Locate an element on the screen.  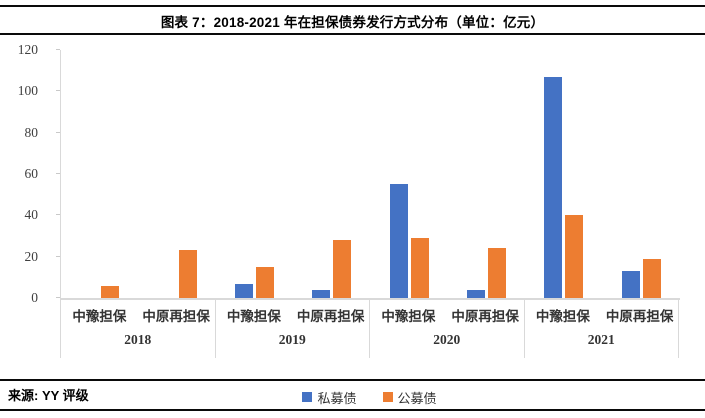
y-tick-label-80: 80 is located at coordinates (31, 132).